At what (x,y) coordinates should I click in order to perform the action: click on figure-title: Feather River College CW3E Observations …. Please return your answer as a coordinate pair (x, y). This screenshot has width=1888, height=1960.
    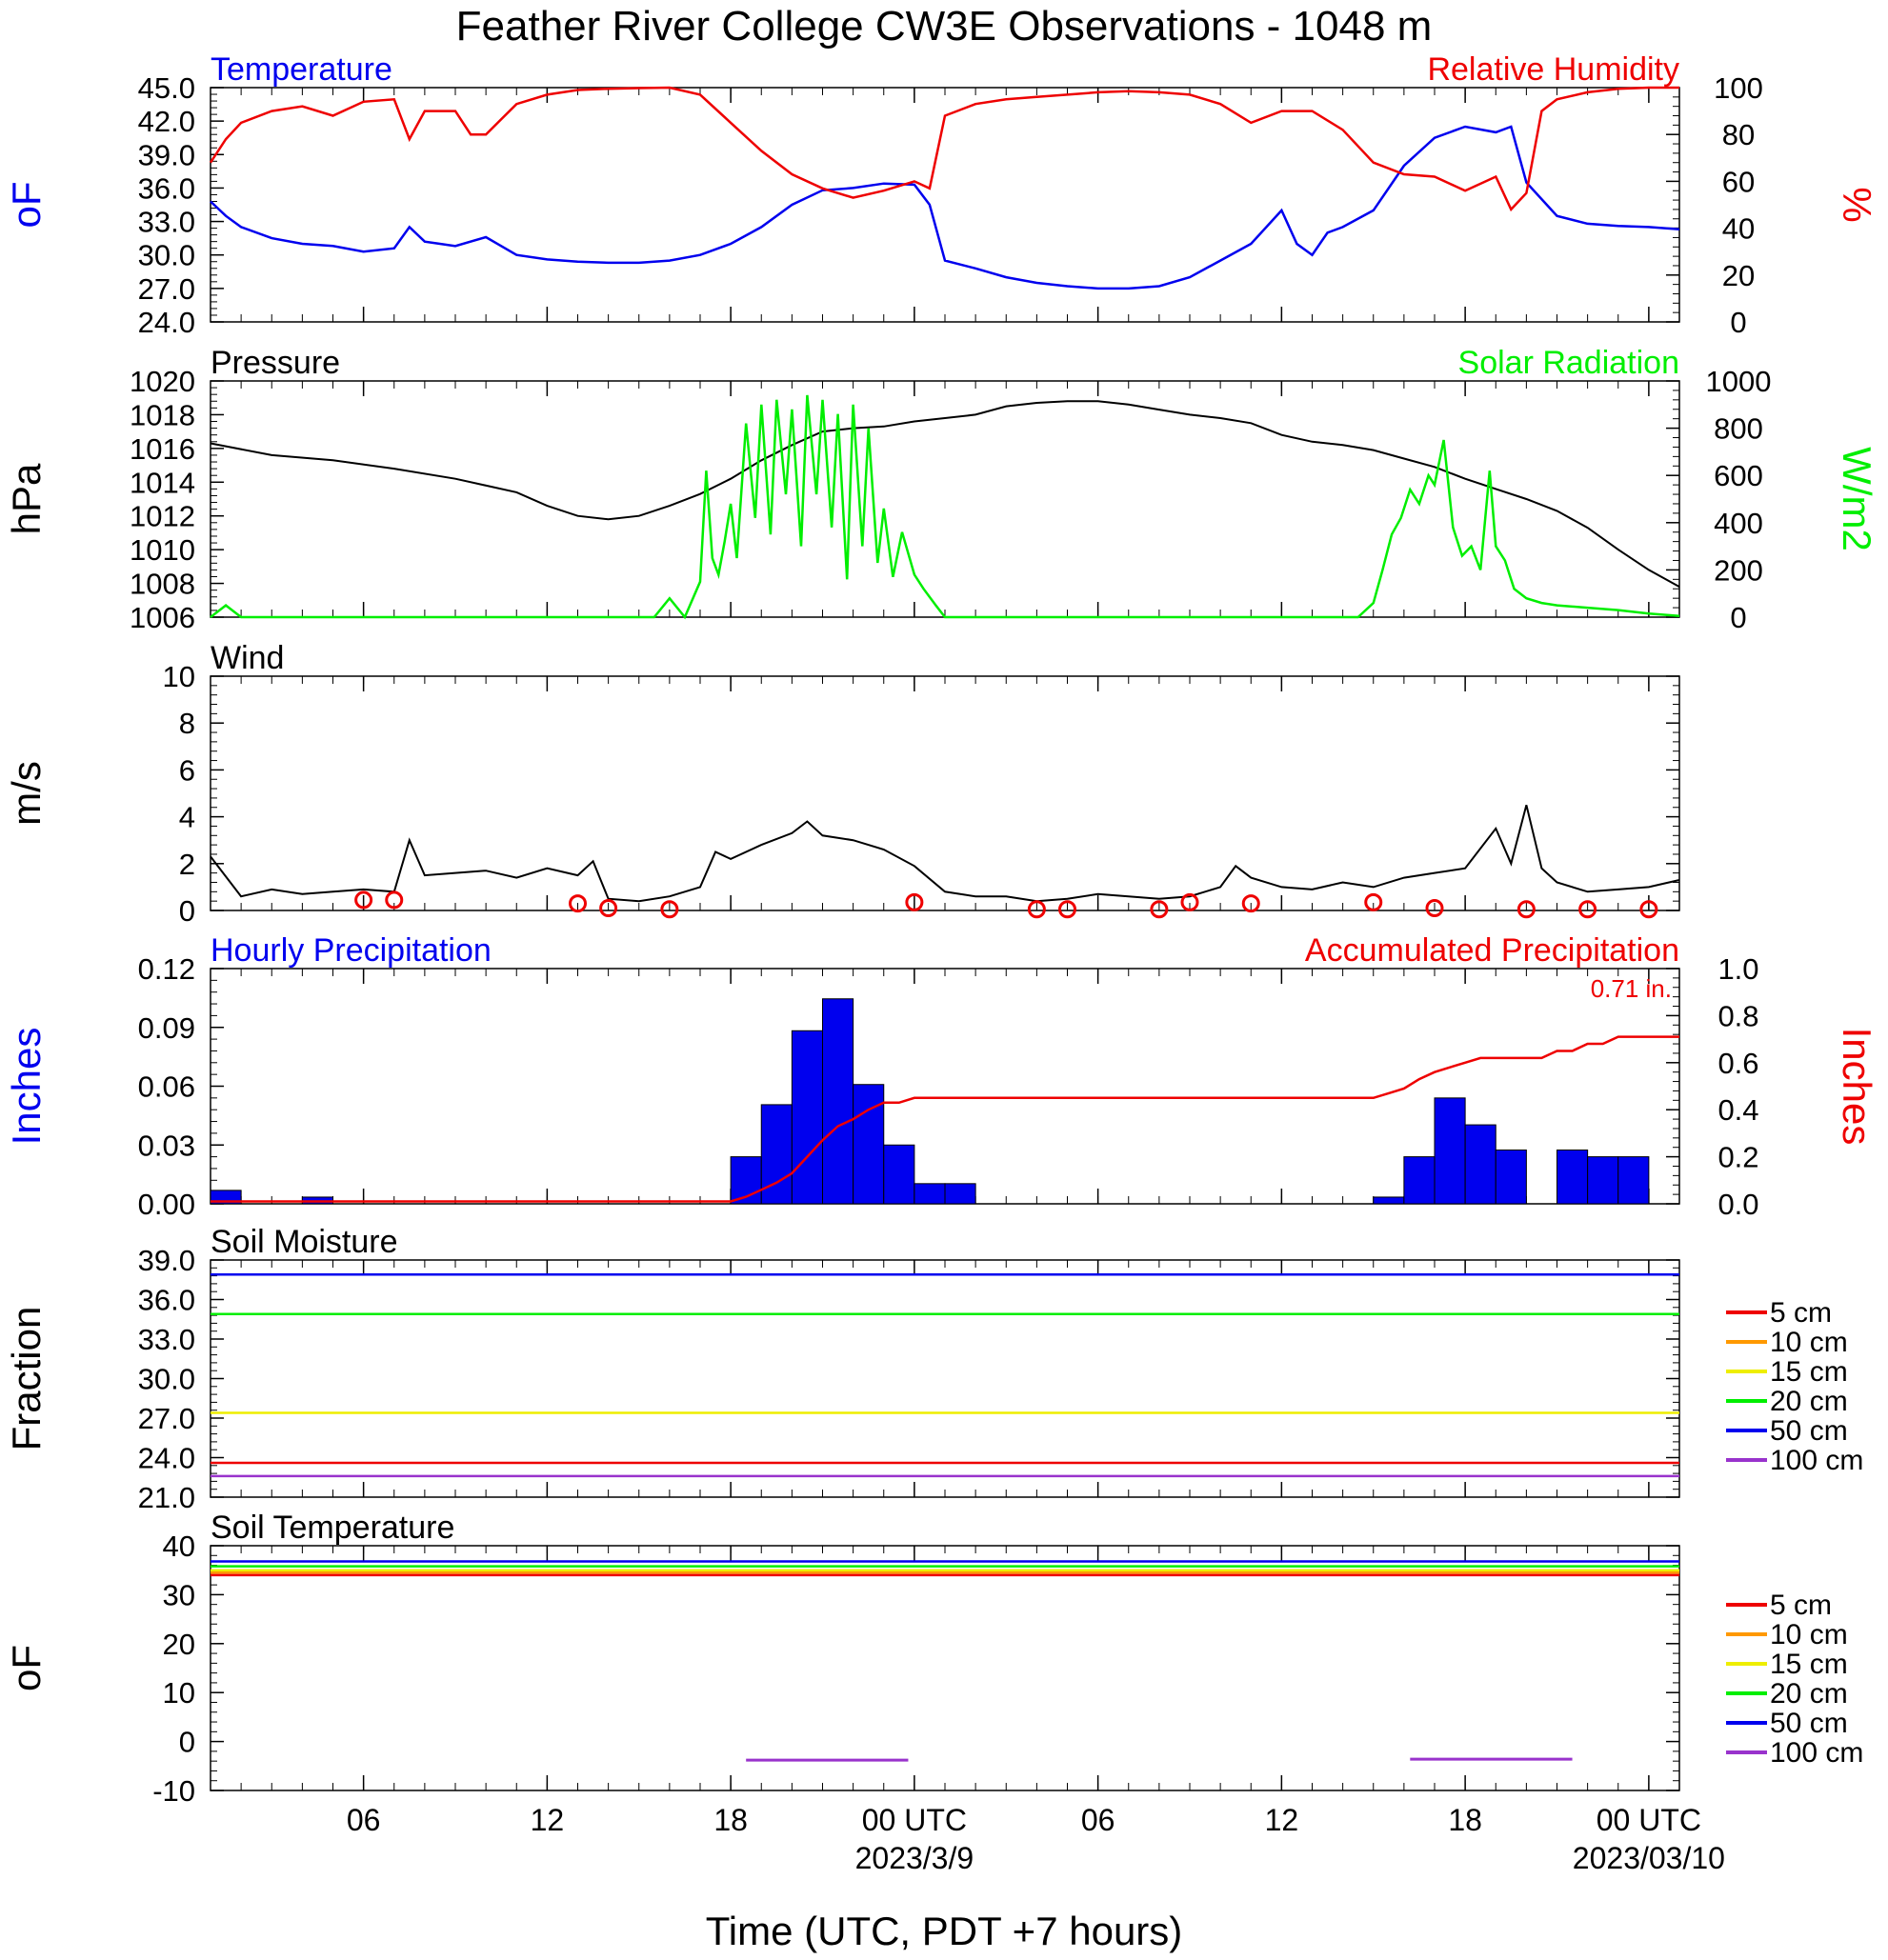
    Looking at the image, I should click on (944, 26).